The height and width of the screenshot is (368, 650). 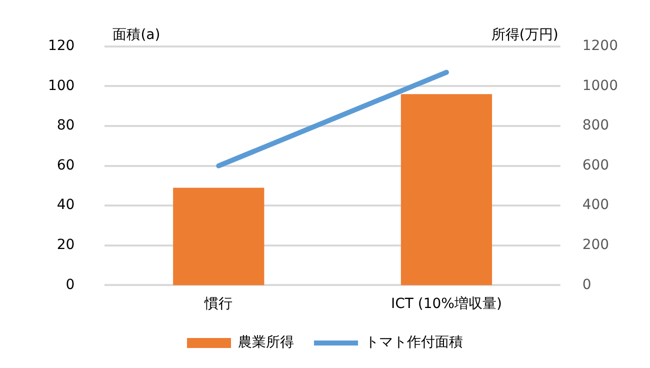 What do you see at coordinates (65, 245) in the screenshot?
I see `y-tick-label: 20` at bounding box center [65, 245].